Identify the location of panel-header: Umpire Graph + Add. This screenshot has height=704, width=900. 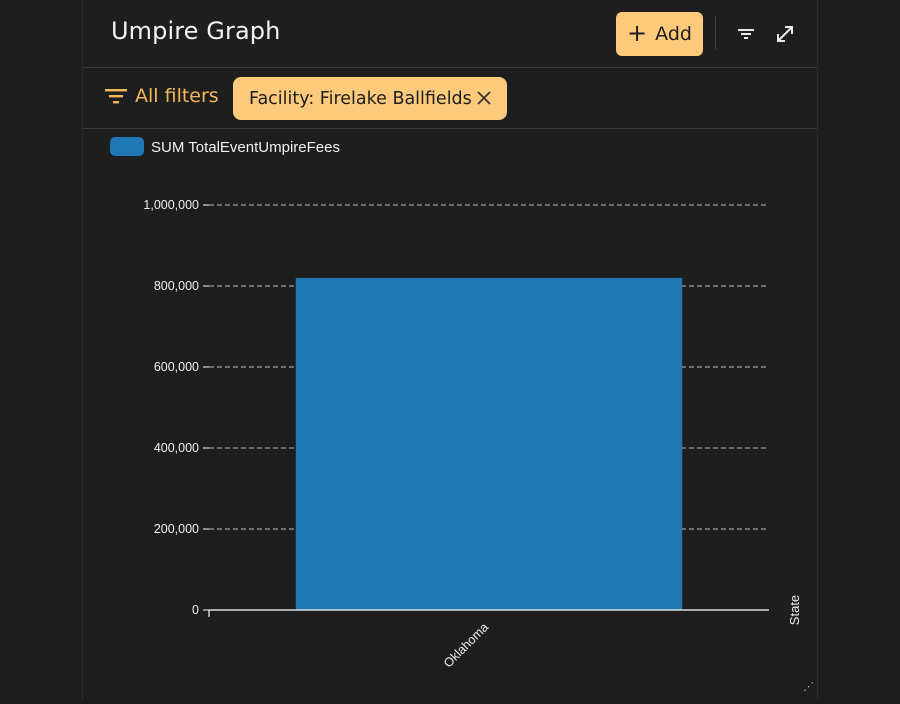
(450, 34).